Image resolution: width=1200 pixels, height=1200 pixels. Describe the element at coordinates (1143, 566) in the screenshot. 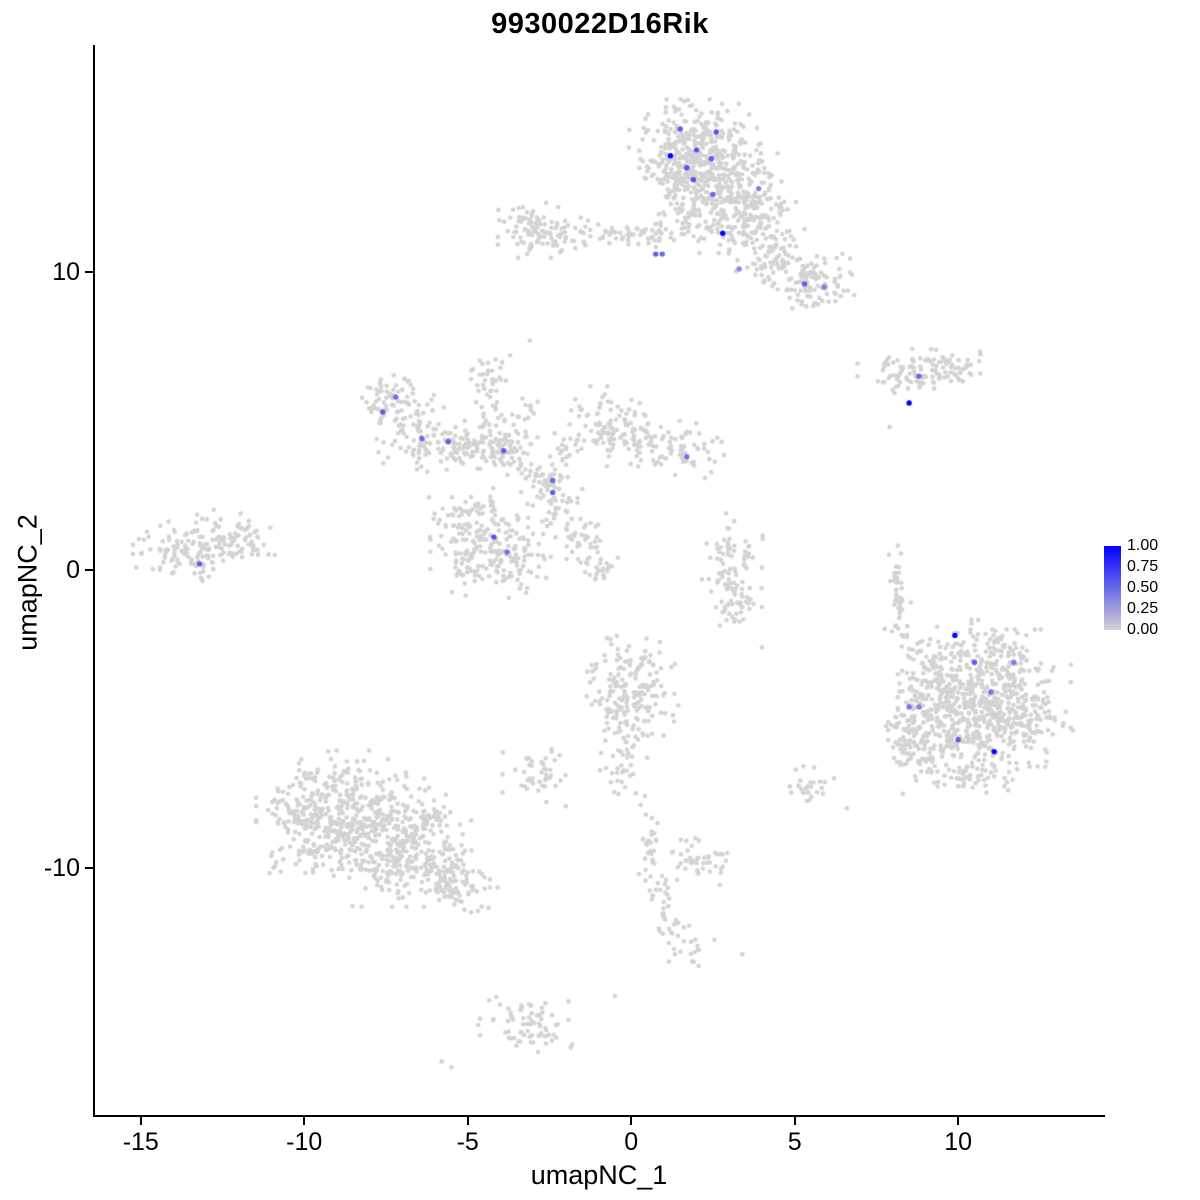

I see `legend-tick-label: 0.75` at that location.